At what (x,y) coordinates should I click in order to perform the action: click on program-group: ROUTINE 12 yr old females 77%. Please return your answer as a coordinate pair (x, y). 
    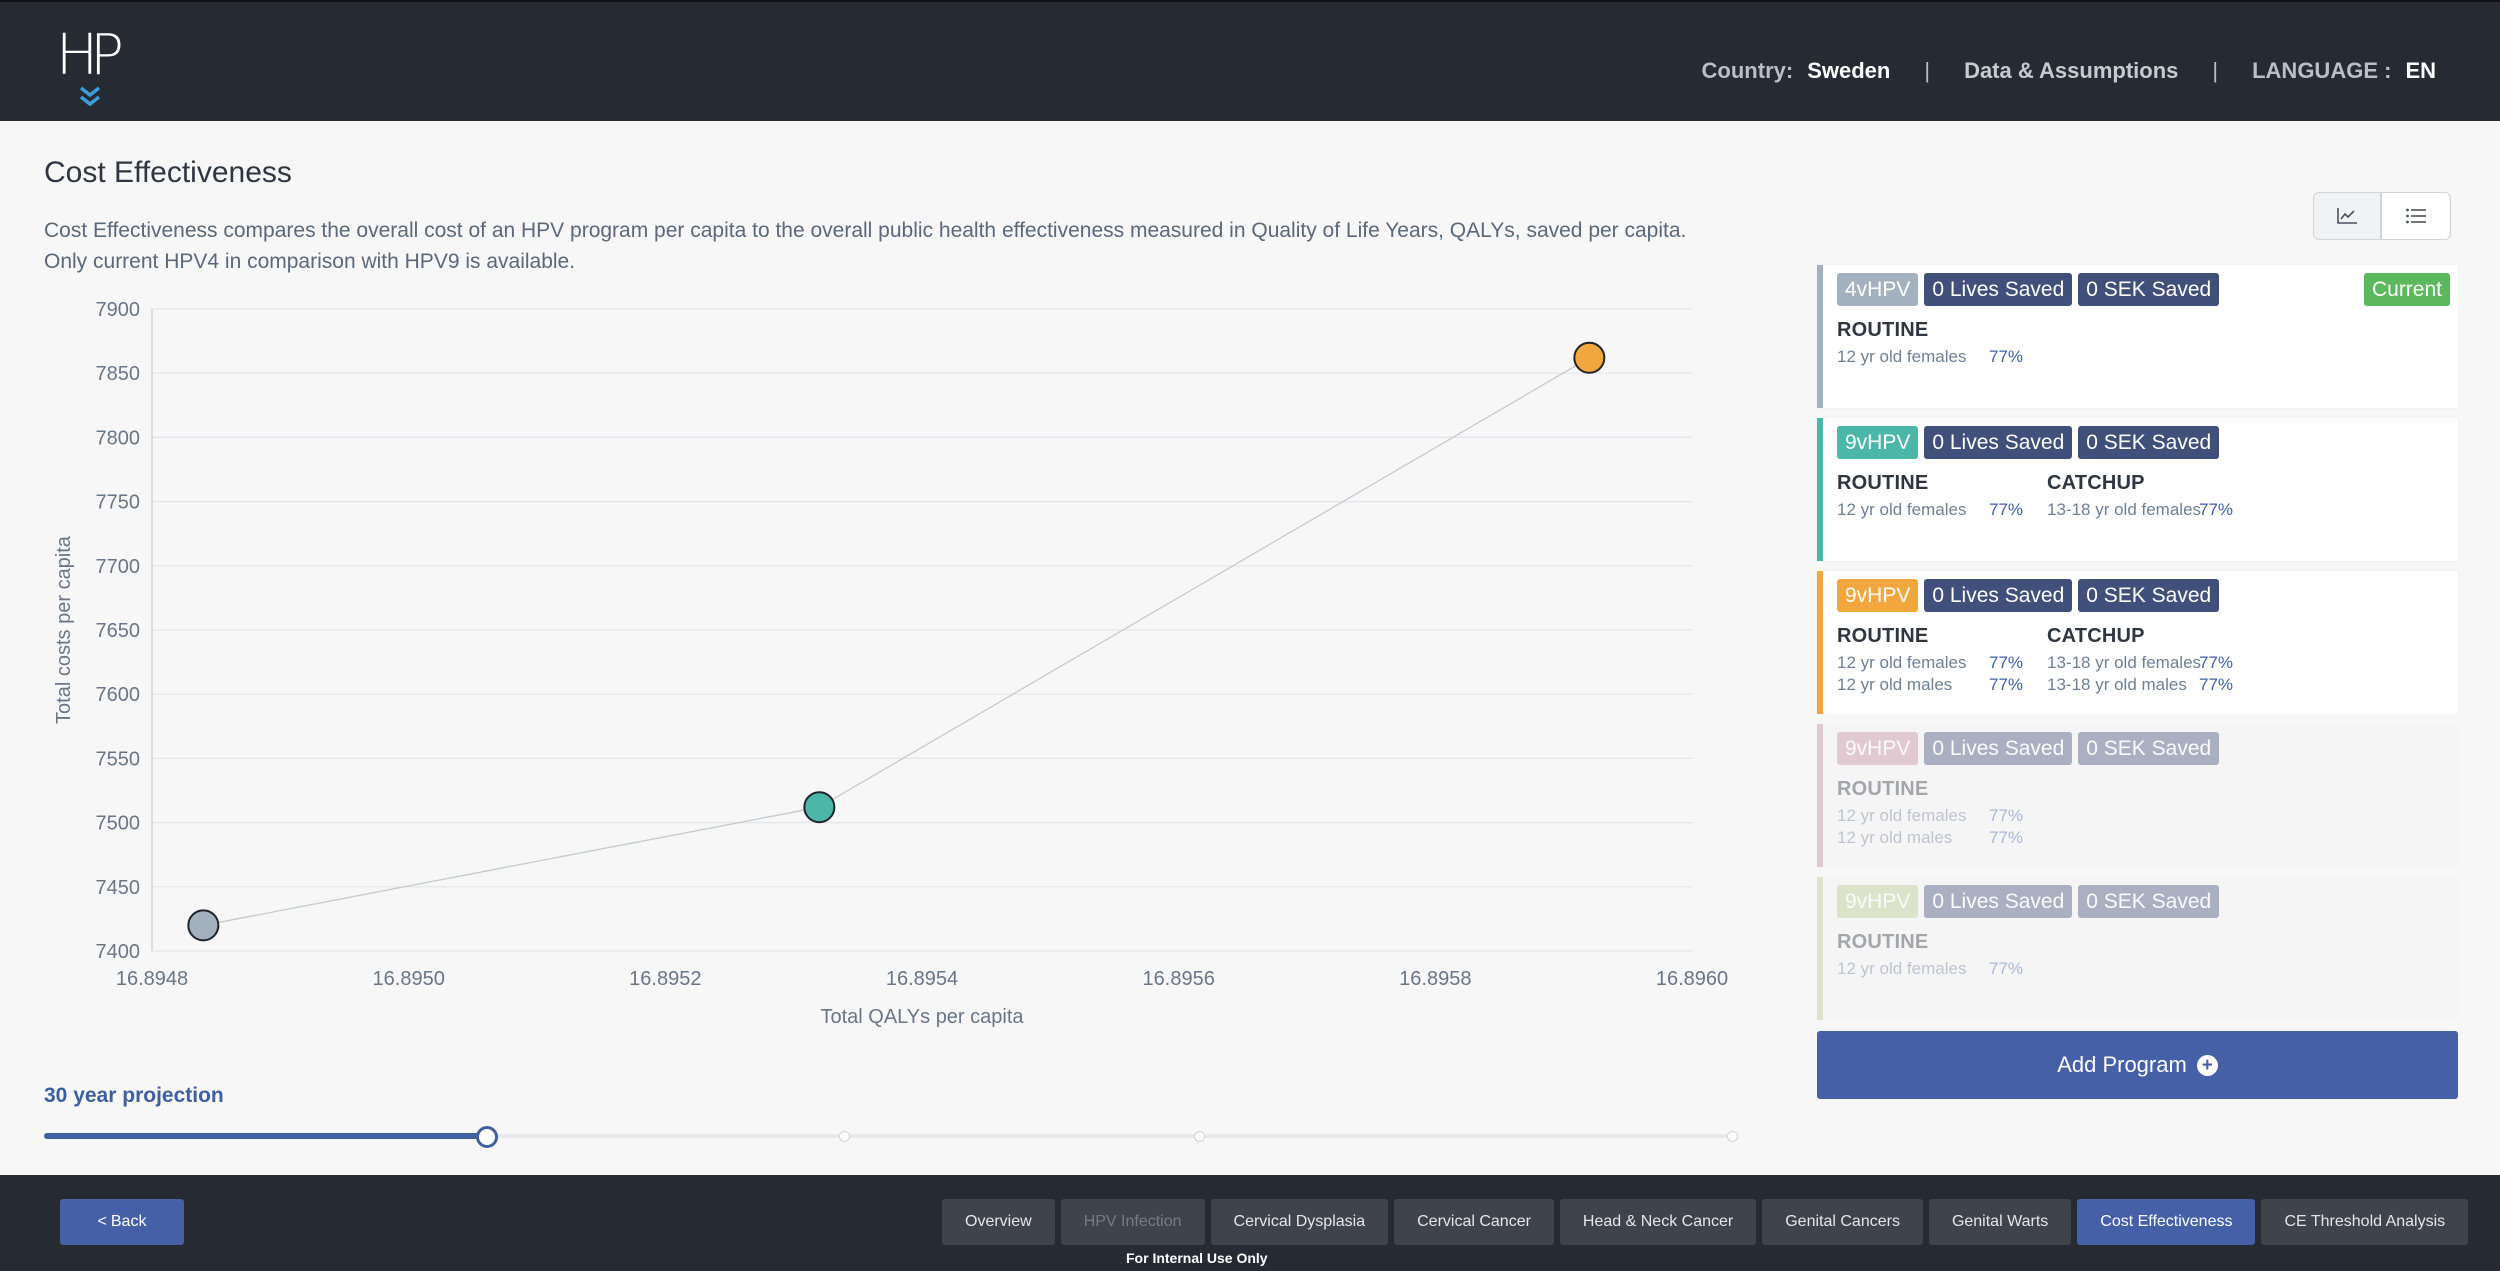
    Looking at the image, I should click on (1942, 955).